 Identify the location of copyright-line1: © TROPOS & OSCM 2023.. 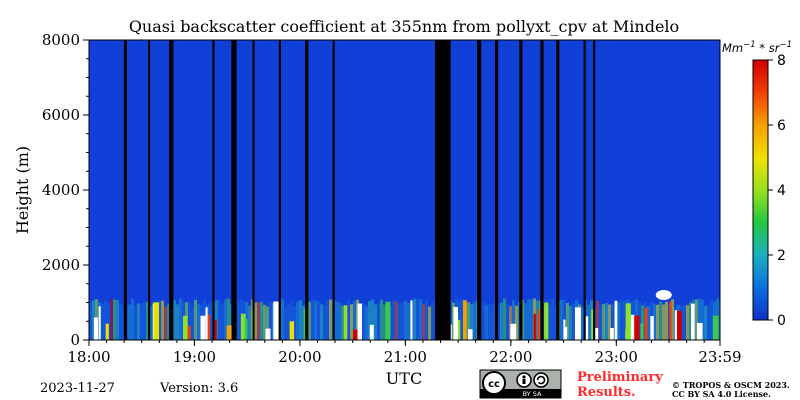
(731, 385).